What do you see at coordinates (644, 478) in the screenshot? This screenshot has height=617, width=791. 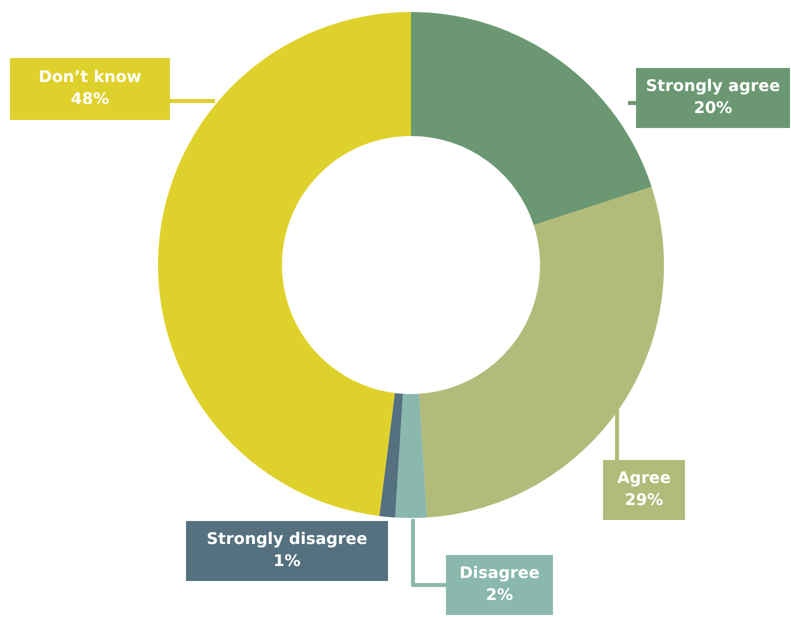 I see `slice-label: Agree` at bounding box center [644, 478].